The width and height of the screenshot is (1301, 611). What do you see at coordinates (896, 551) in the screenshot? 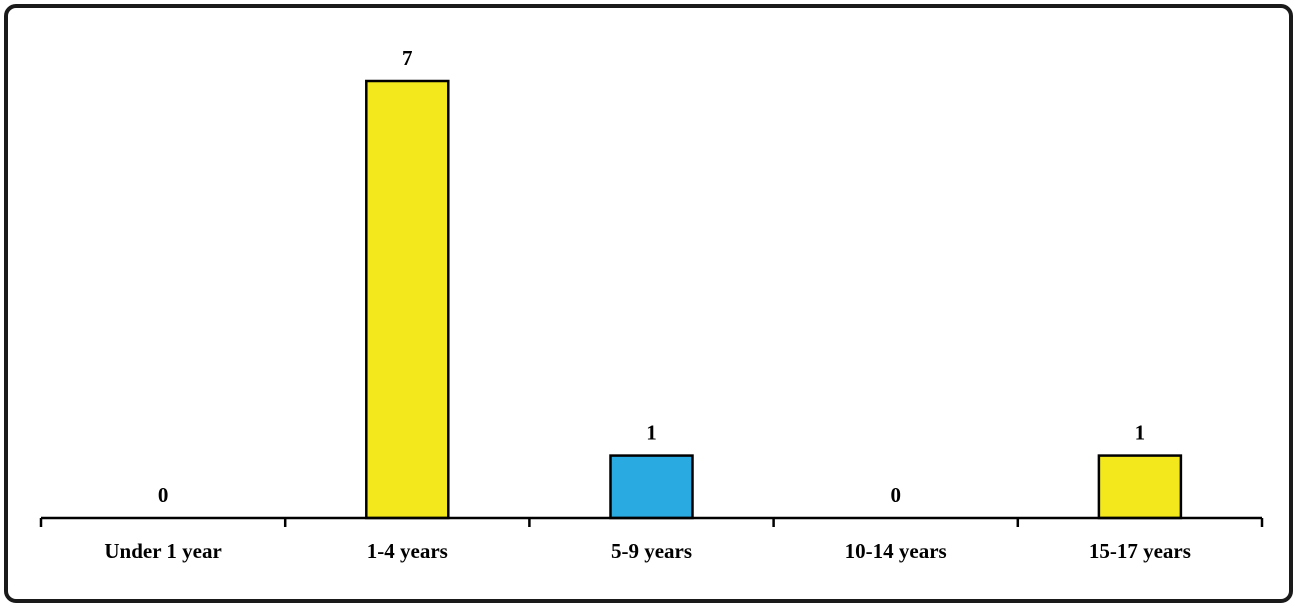
I see `x-tick-label: 10-14 years` at bounding box center [896, 551].